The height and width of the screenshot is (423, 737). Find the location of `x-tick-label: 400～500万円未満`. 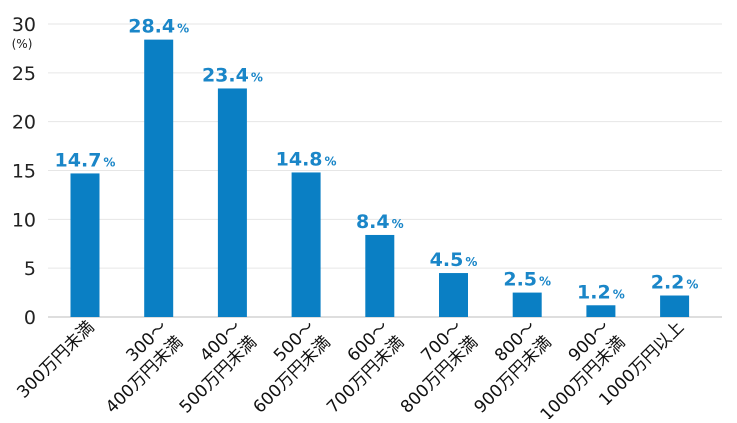

x-tick-label: 400～500万円未満 is located at coordinates (210, 367).